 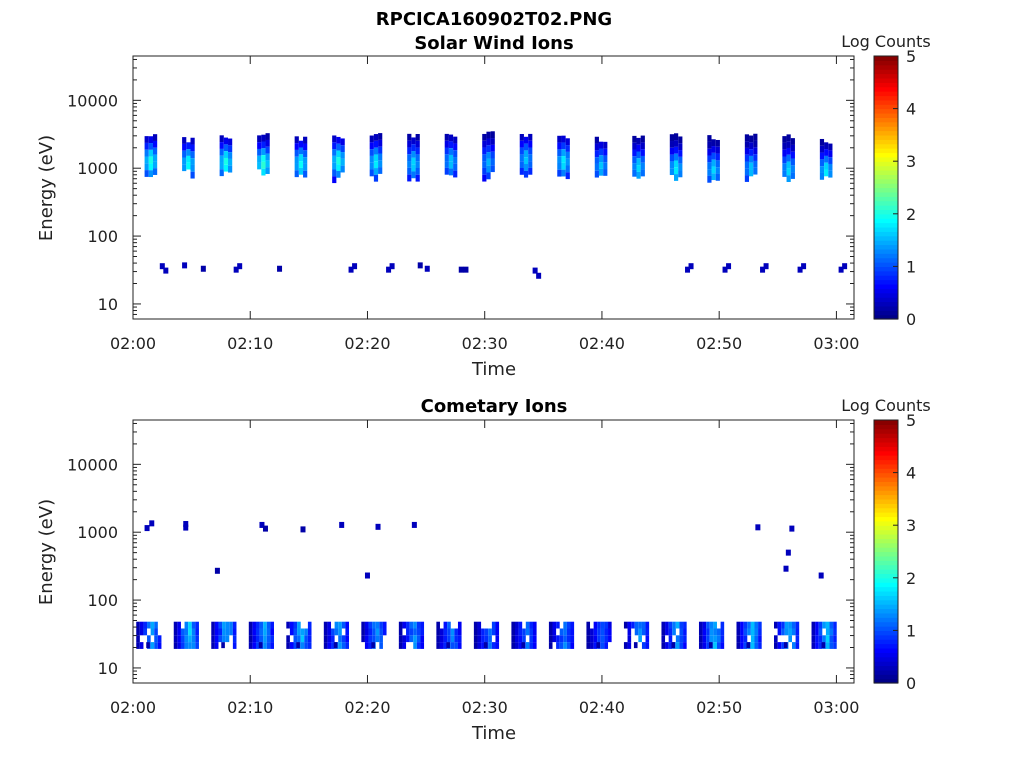 What do you see at coordinates (102, 600) in the screenshot?
I see `y-tick-label: 100` at bounding box center [102, 600].